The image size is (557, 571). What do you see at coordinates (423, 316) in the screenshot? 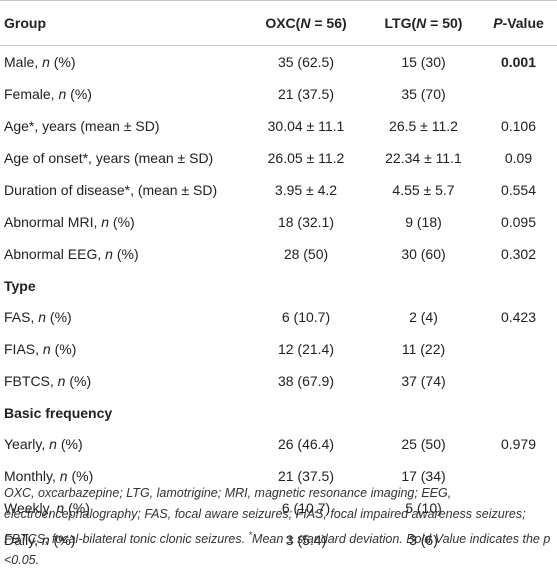
I see `ltg-value: 2 (4)` at bounding box center [423, 316].